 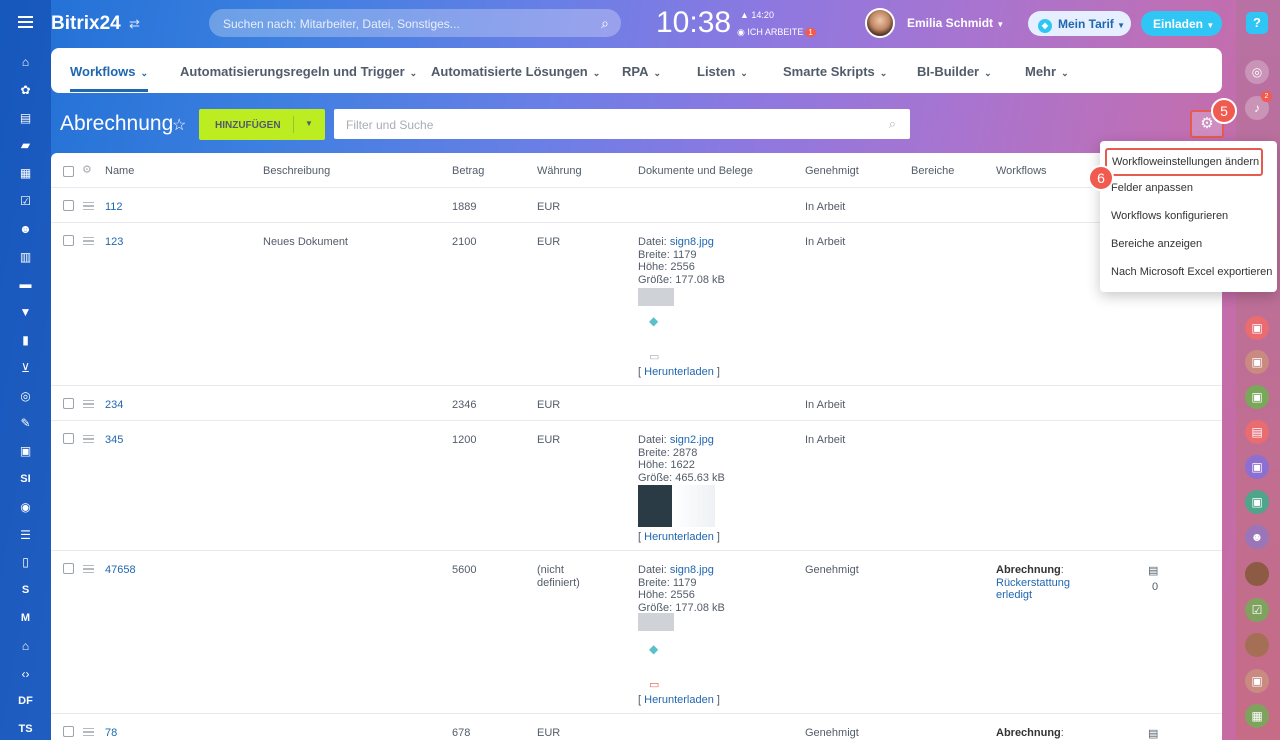 I want to click on avatar, so click(x=880, y=23).